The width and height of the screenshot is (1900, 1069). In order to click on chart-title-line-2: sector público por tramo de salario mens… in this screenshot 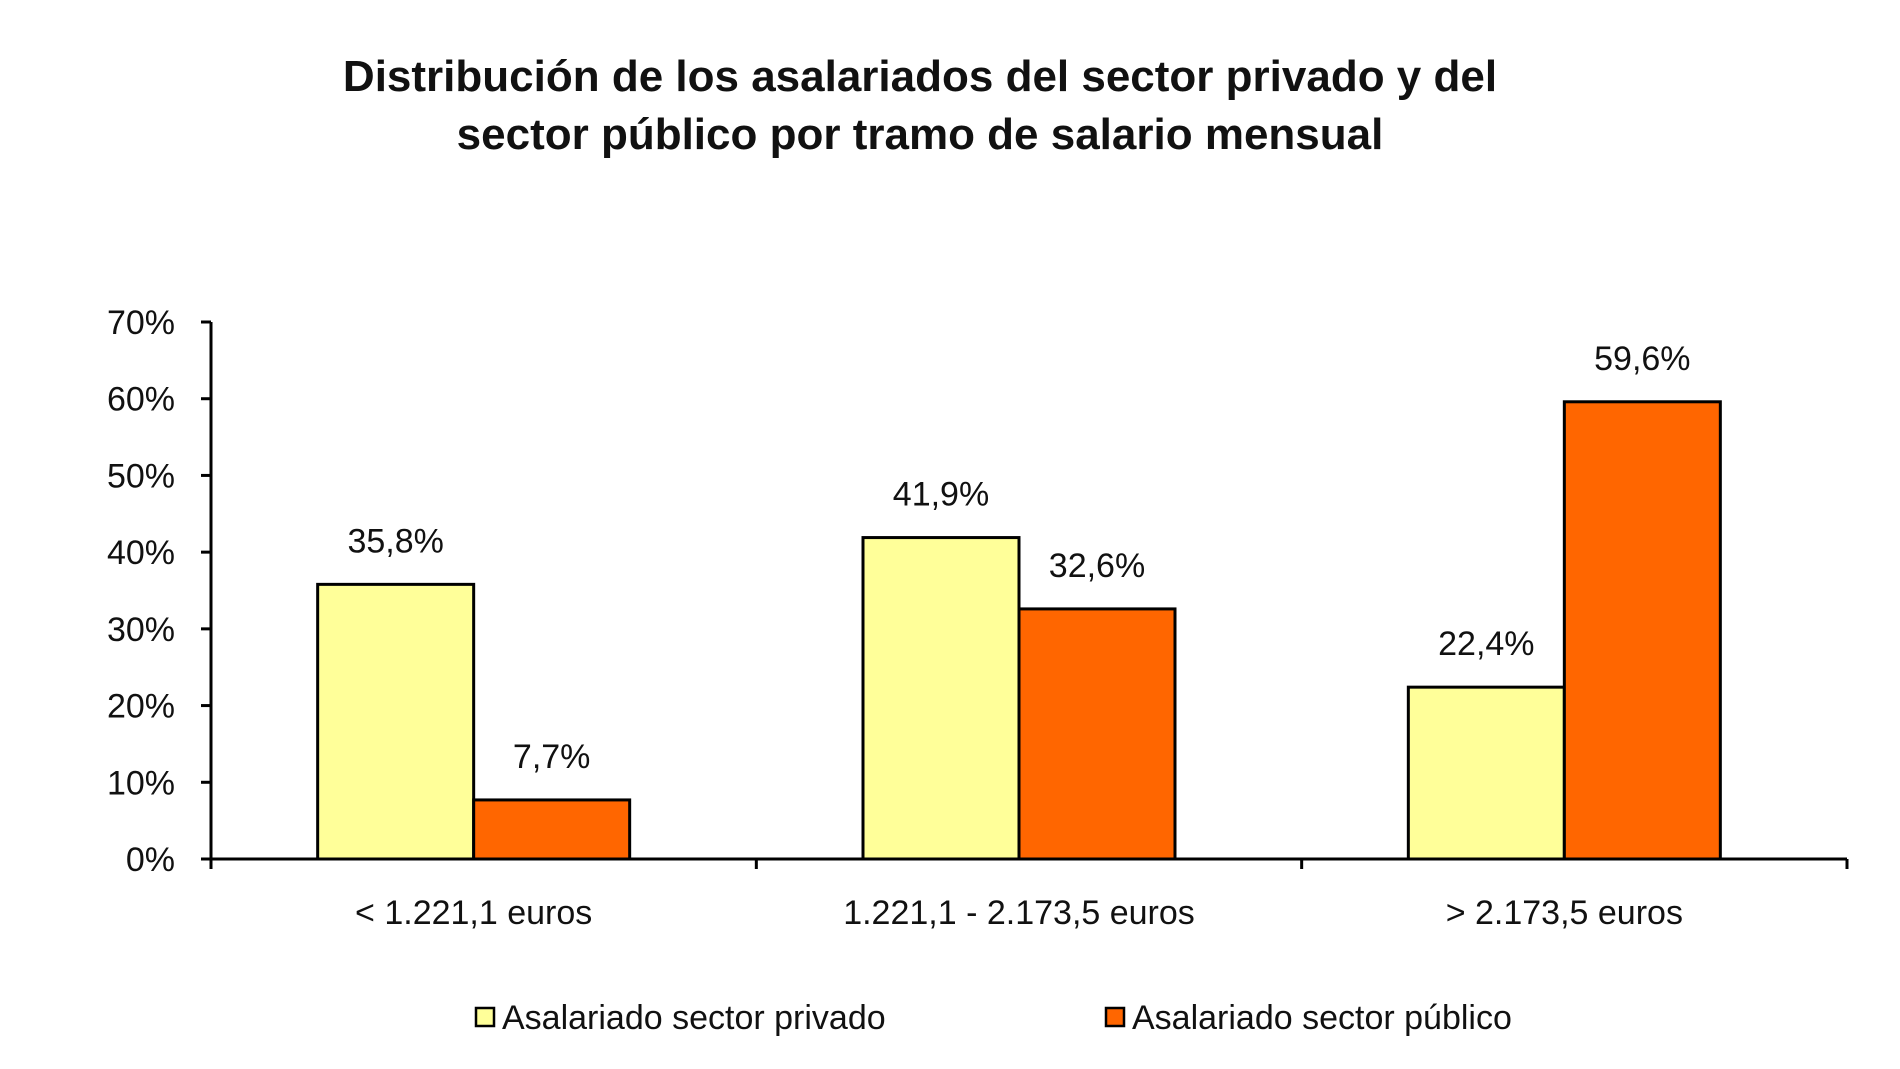, I will do `click(920, 134)`.